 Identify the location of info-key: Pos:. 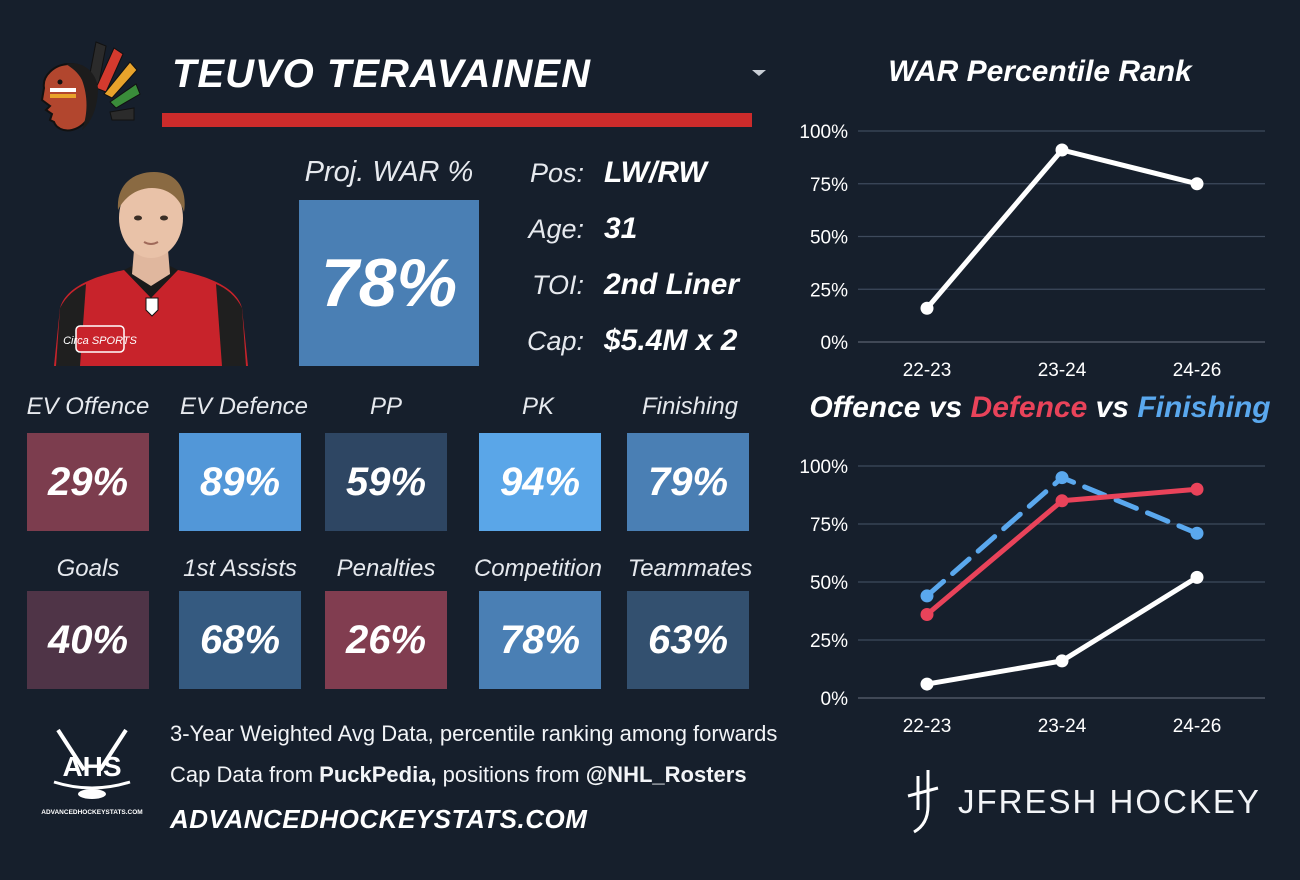
(556, 172).